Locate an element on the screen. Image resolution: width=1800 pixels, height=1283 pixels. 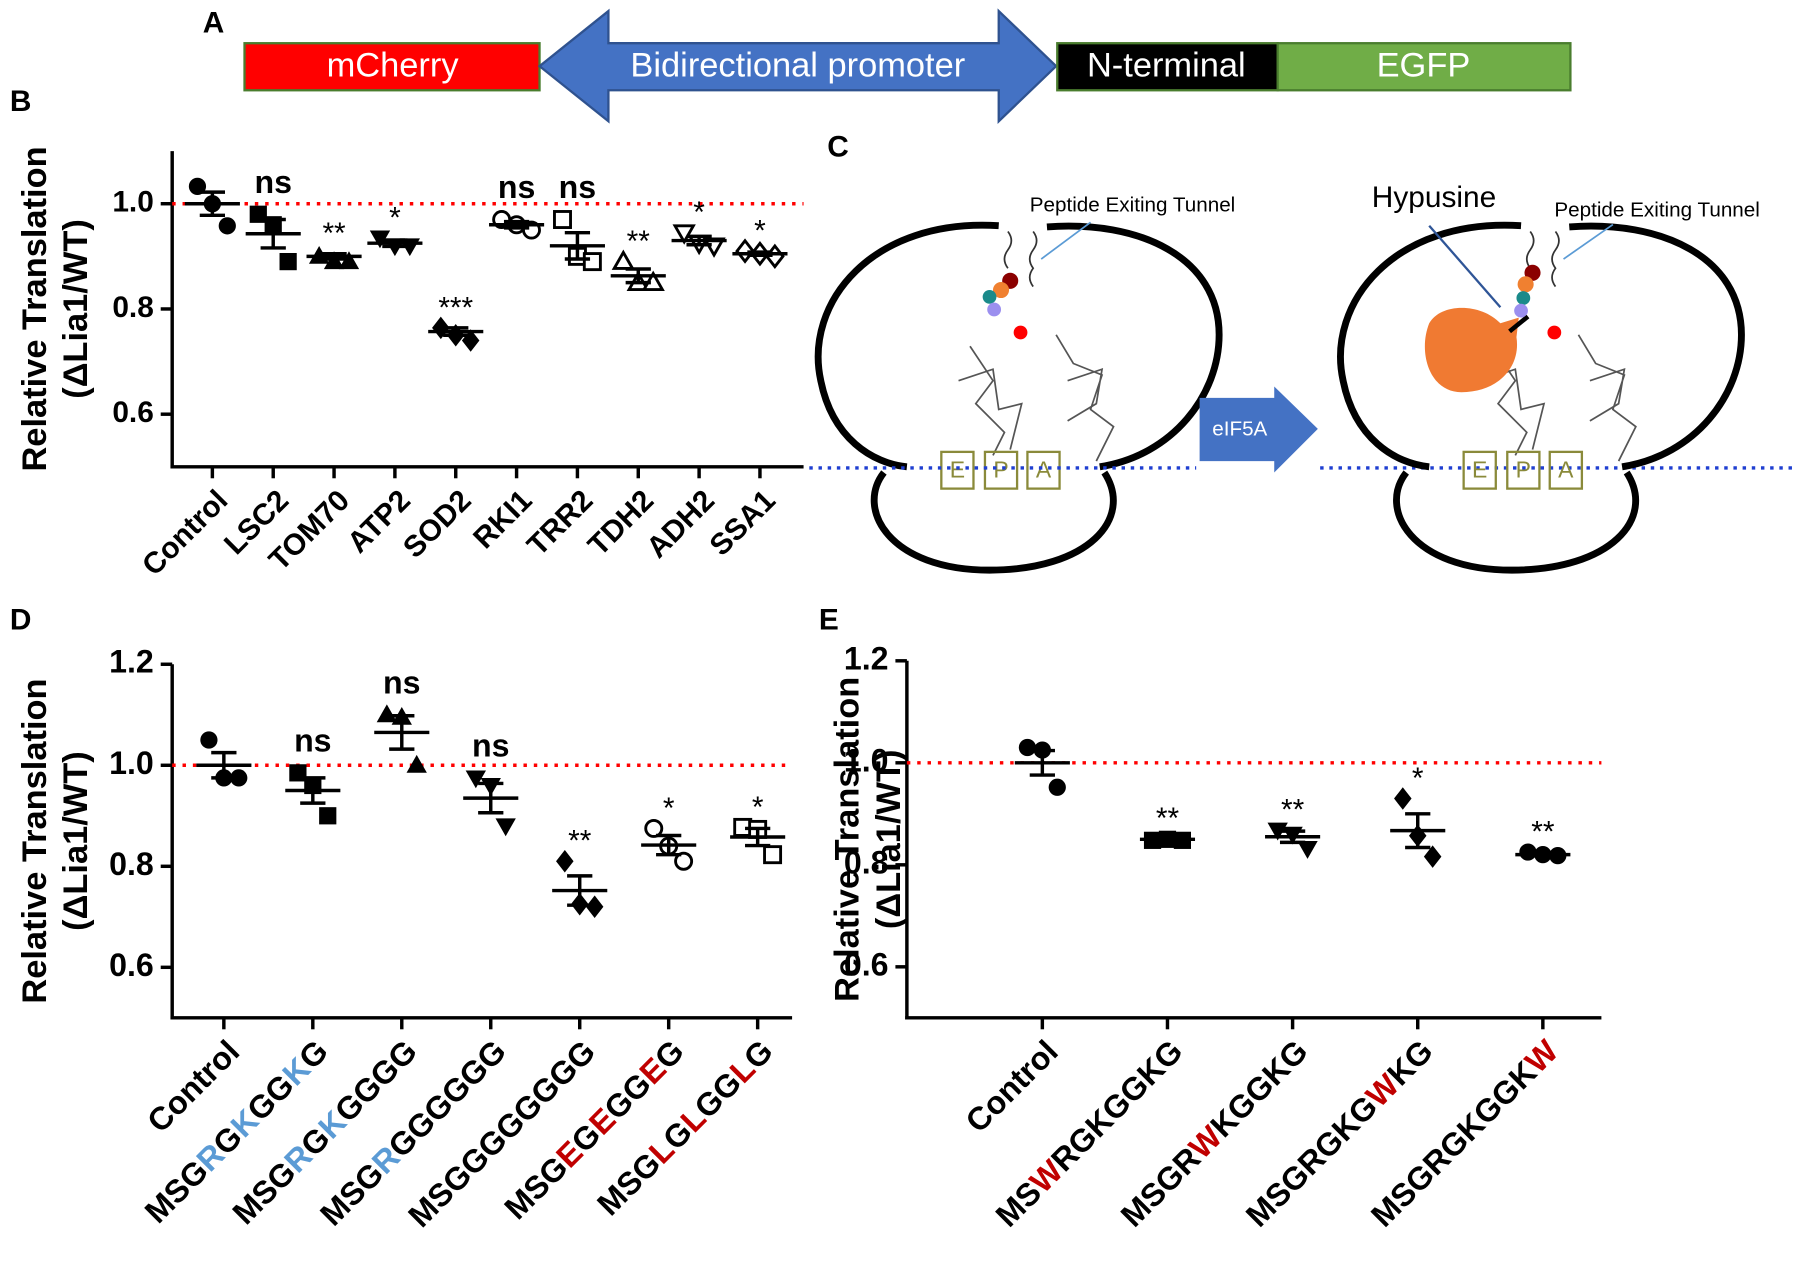
tunnel-label: Peptide Exiting Tunnel is located at coordinates (1133, 205).